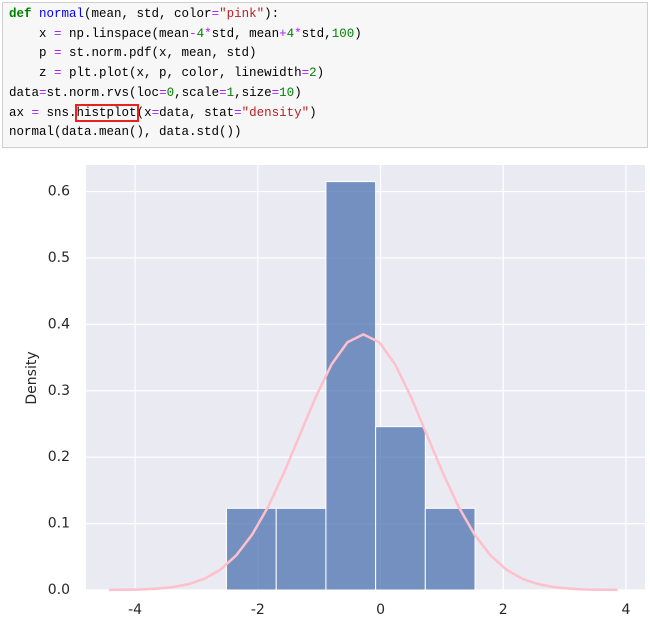  What do you see at coordinates (313, 73) in the screenshot?
I see `code-token: 2` at bounding box center [313, 73].